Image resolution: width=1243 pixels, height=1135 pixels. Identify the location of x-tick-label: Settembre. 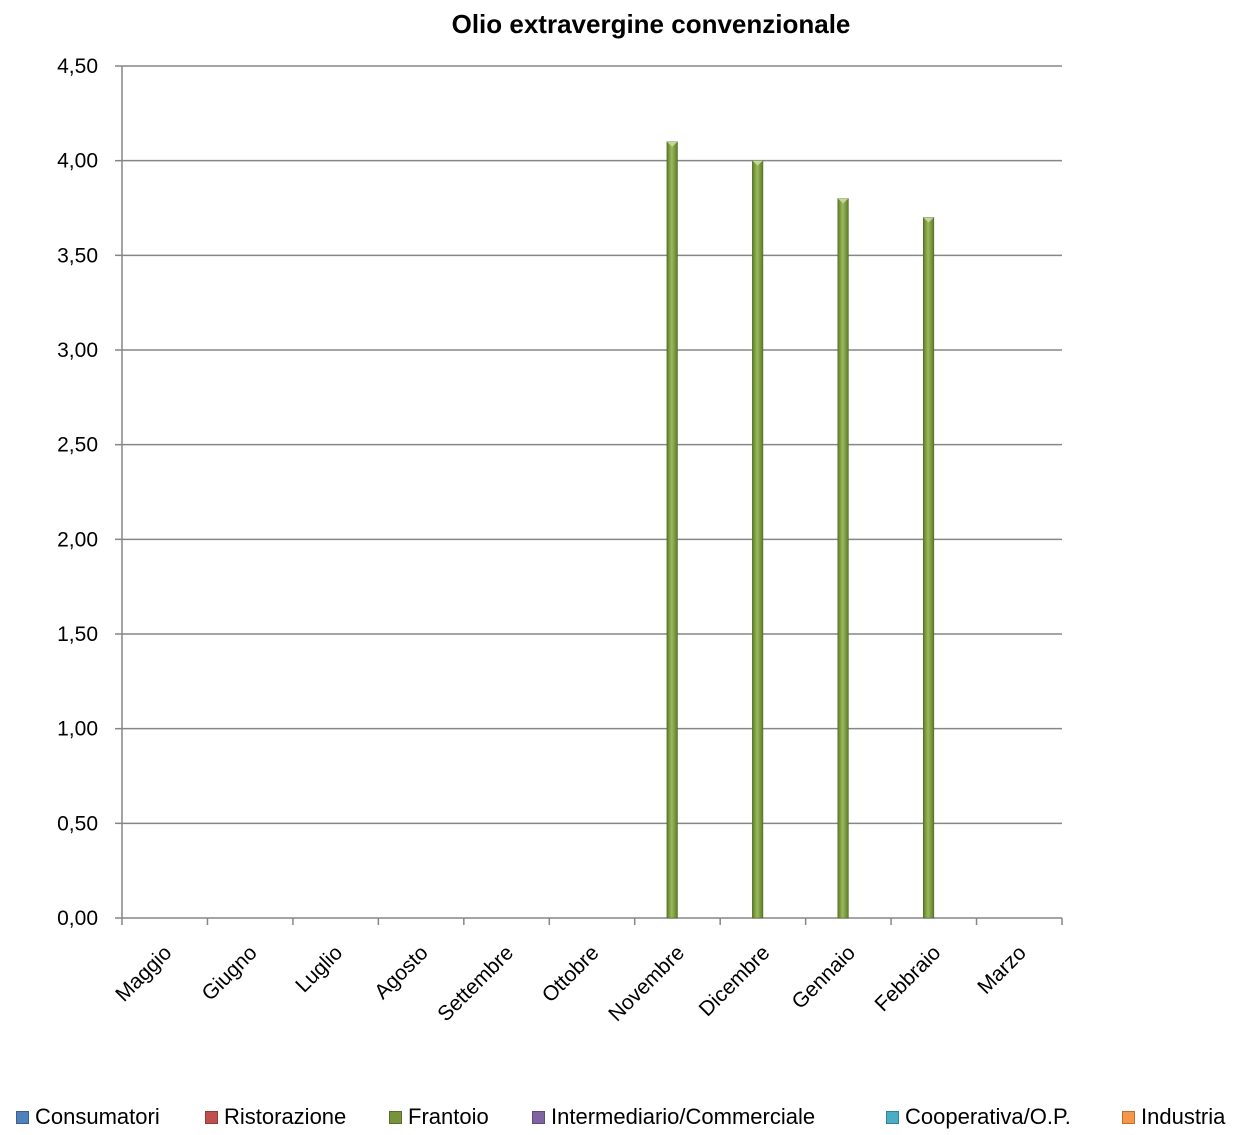
(475, 983).